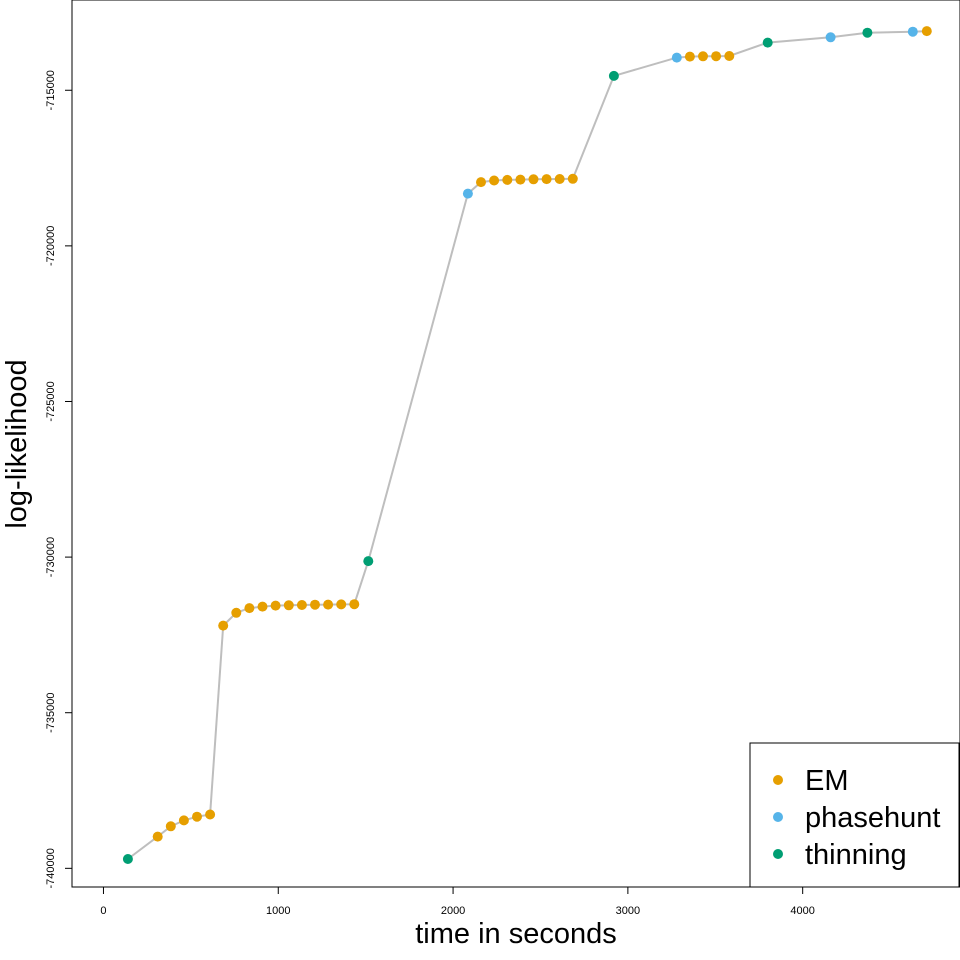  I want to click on y-tick-label: -740000, so click(51, 868).